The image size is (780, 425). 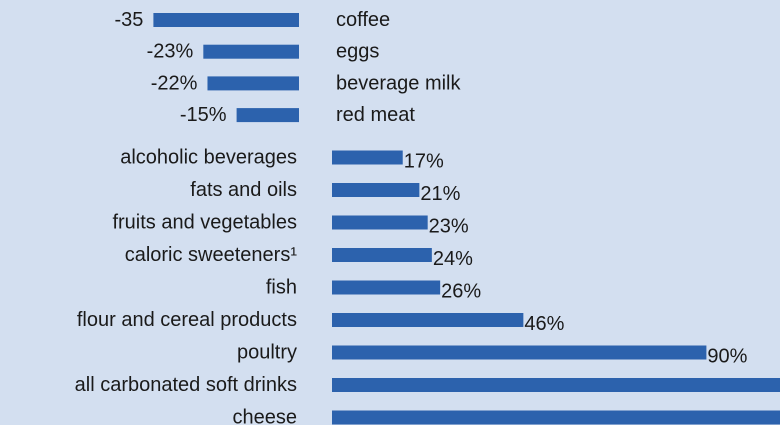 I want to click on bar-coffee, so click(x=226, y=20).